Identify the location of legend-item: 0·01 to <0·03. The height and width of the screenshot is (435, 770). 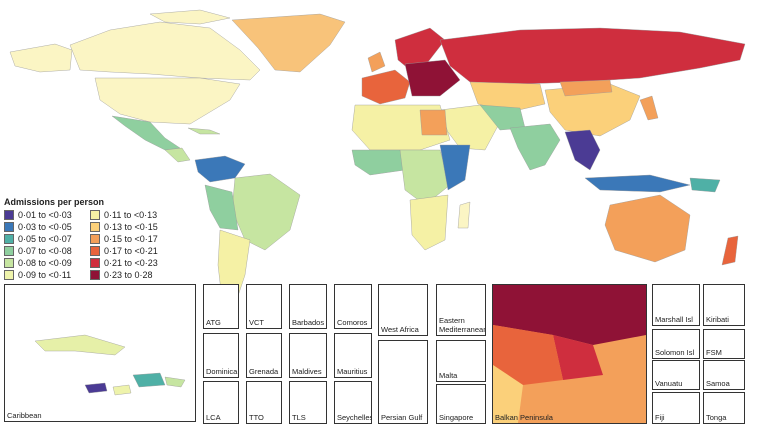
(45, 214).